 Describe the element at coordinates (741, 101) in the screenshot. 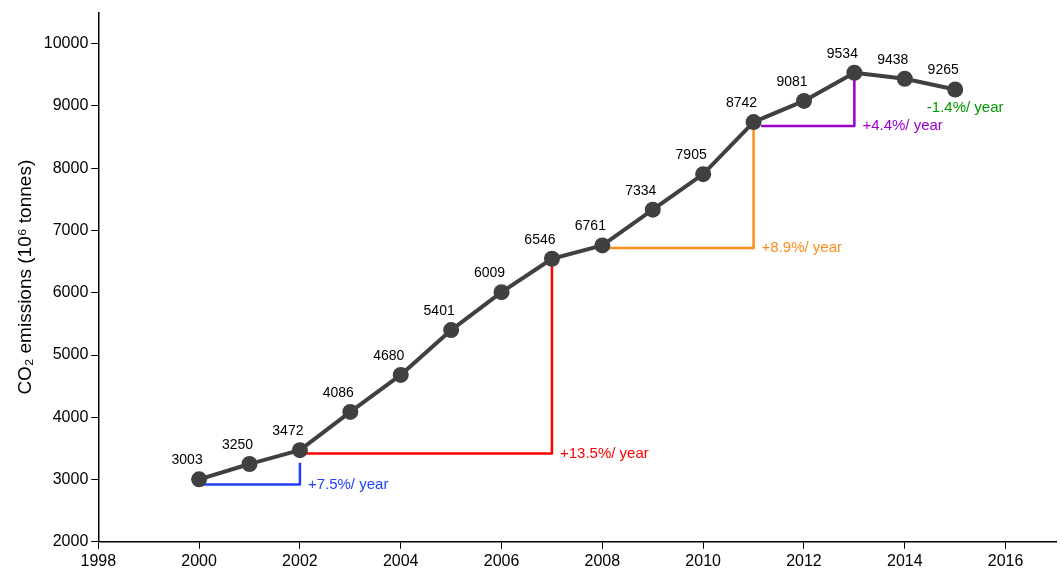

I see `data-label: 8742` at that location.